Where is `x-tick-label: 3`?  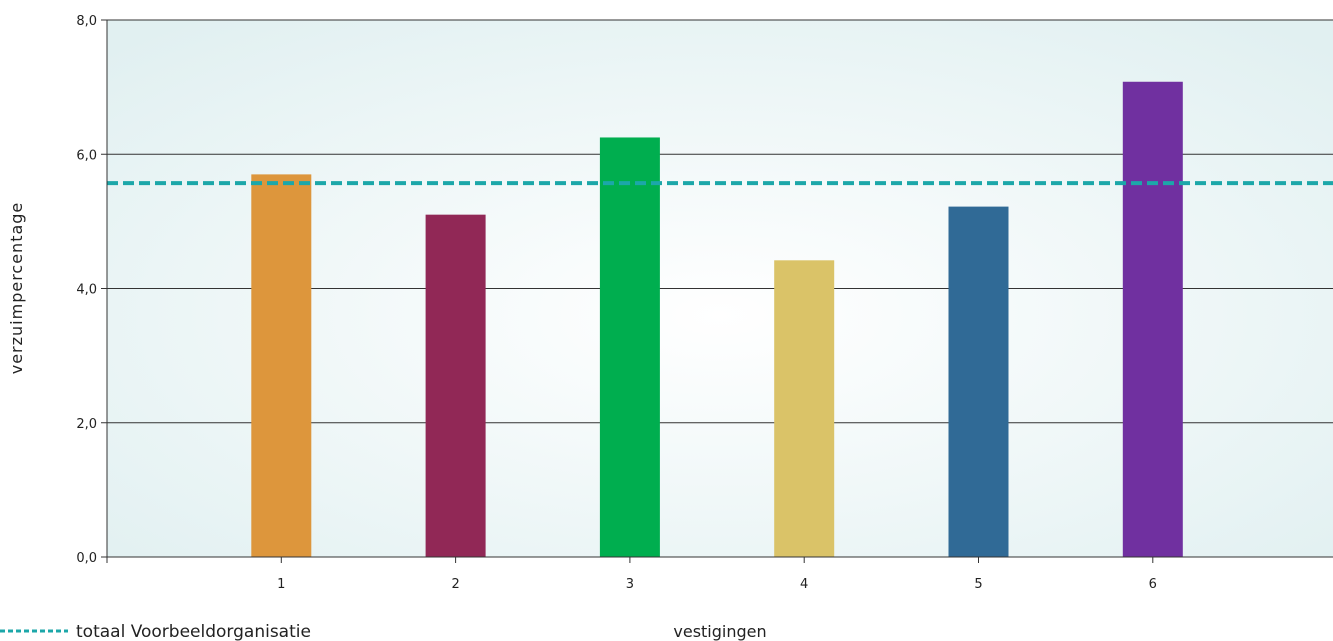 x-tick-label: 3 is located at coordinates (630, 584).